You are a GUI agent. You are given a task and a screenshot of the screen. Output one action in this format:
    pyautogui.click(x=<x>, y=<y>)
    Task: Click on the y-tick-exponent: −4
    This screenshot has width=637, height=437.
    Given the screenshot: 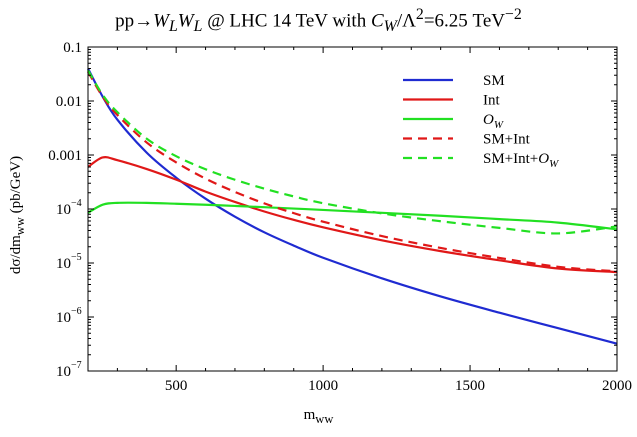 What is the action you would take?
    pyautogui.click(x=76, y=203)
    